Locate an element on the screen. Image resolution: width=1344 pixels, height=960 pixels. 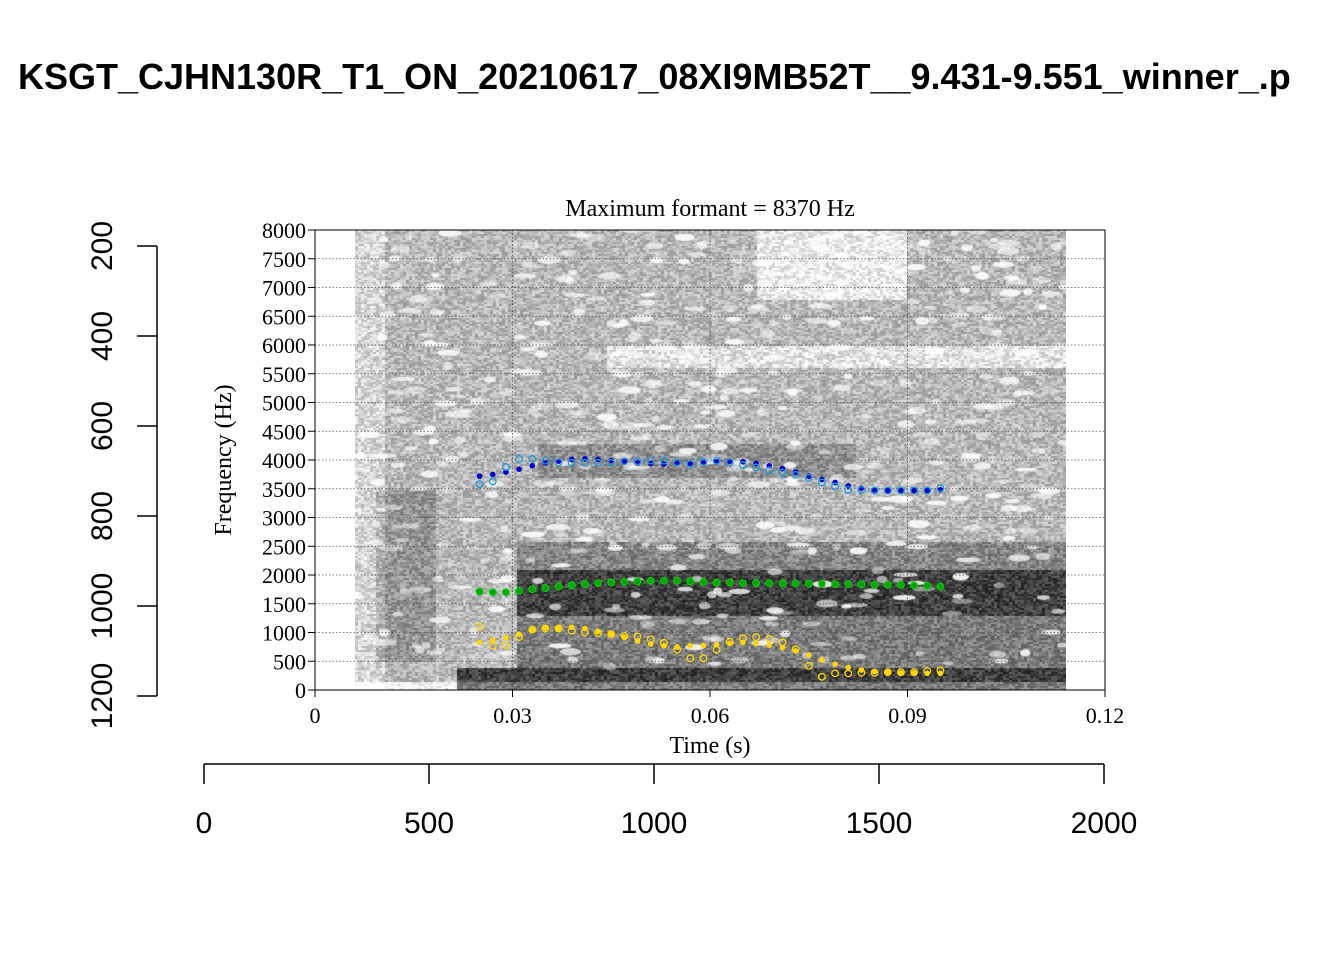
y-tick-label: 5000 is located at coordinates (284, 403).